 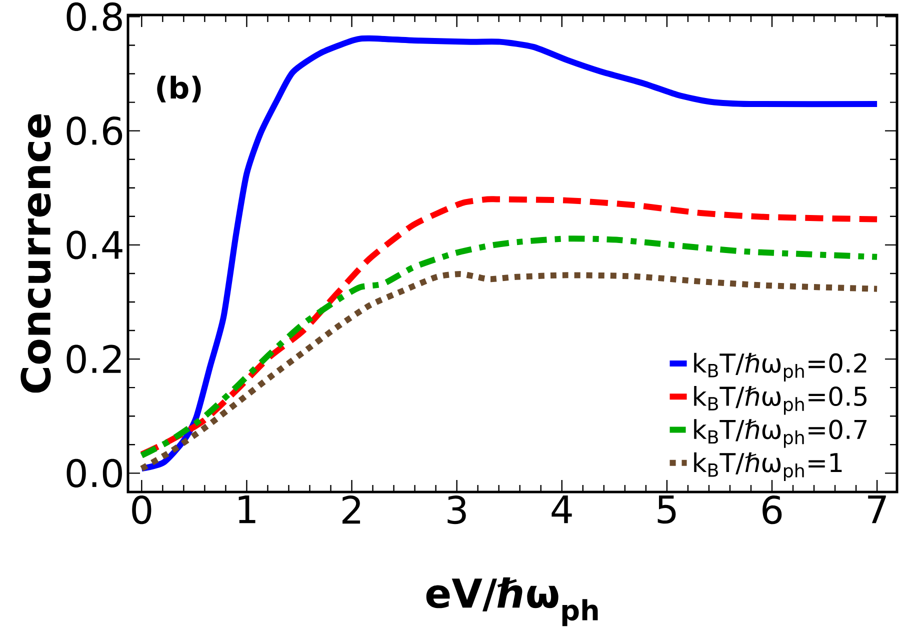 What do you see at coordinates (247, 510) in the screenshot?
I see `x-tick-label: 1` at bounding box center [247, 510].